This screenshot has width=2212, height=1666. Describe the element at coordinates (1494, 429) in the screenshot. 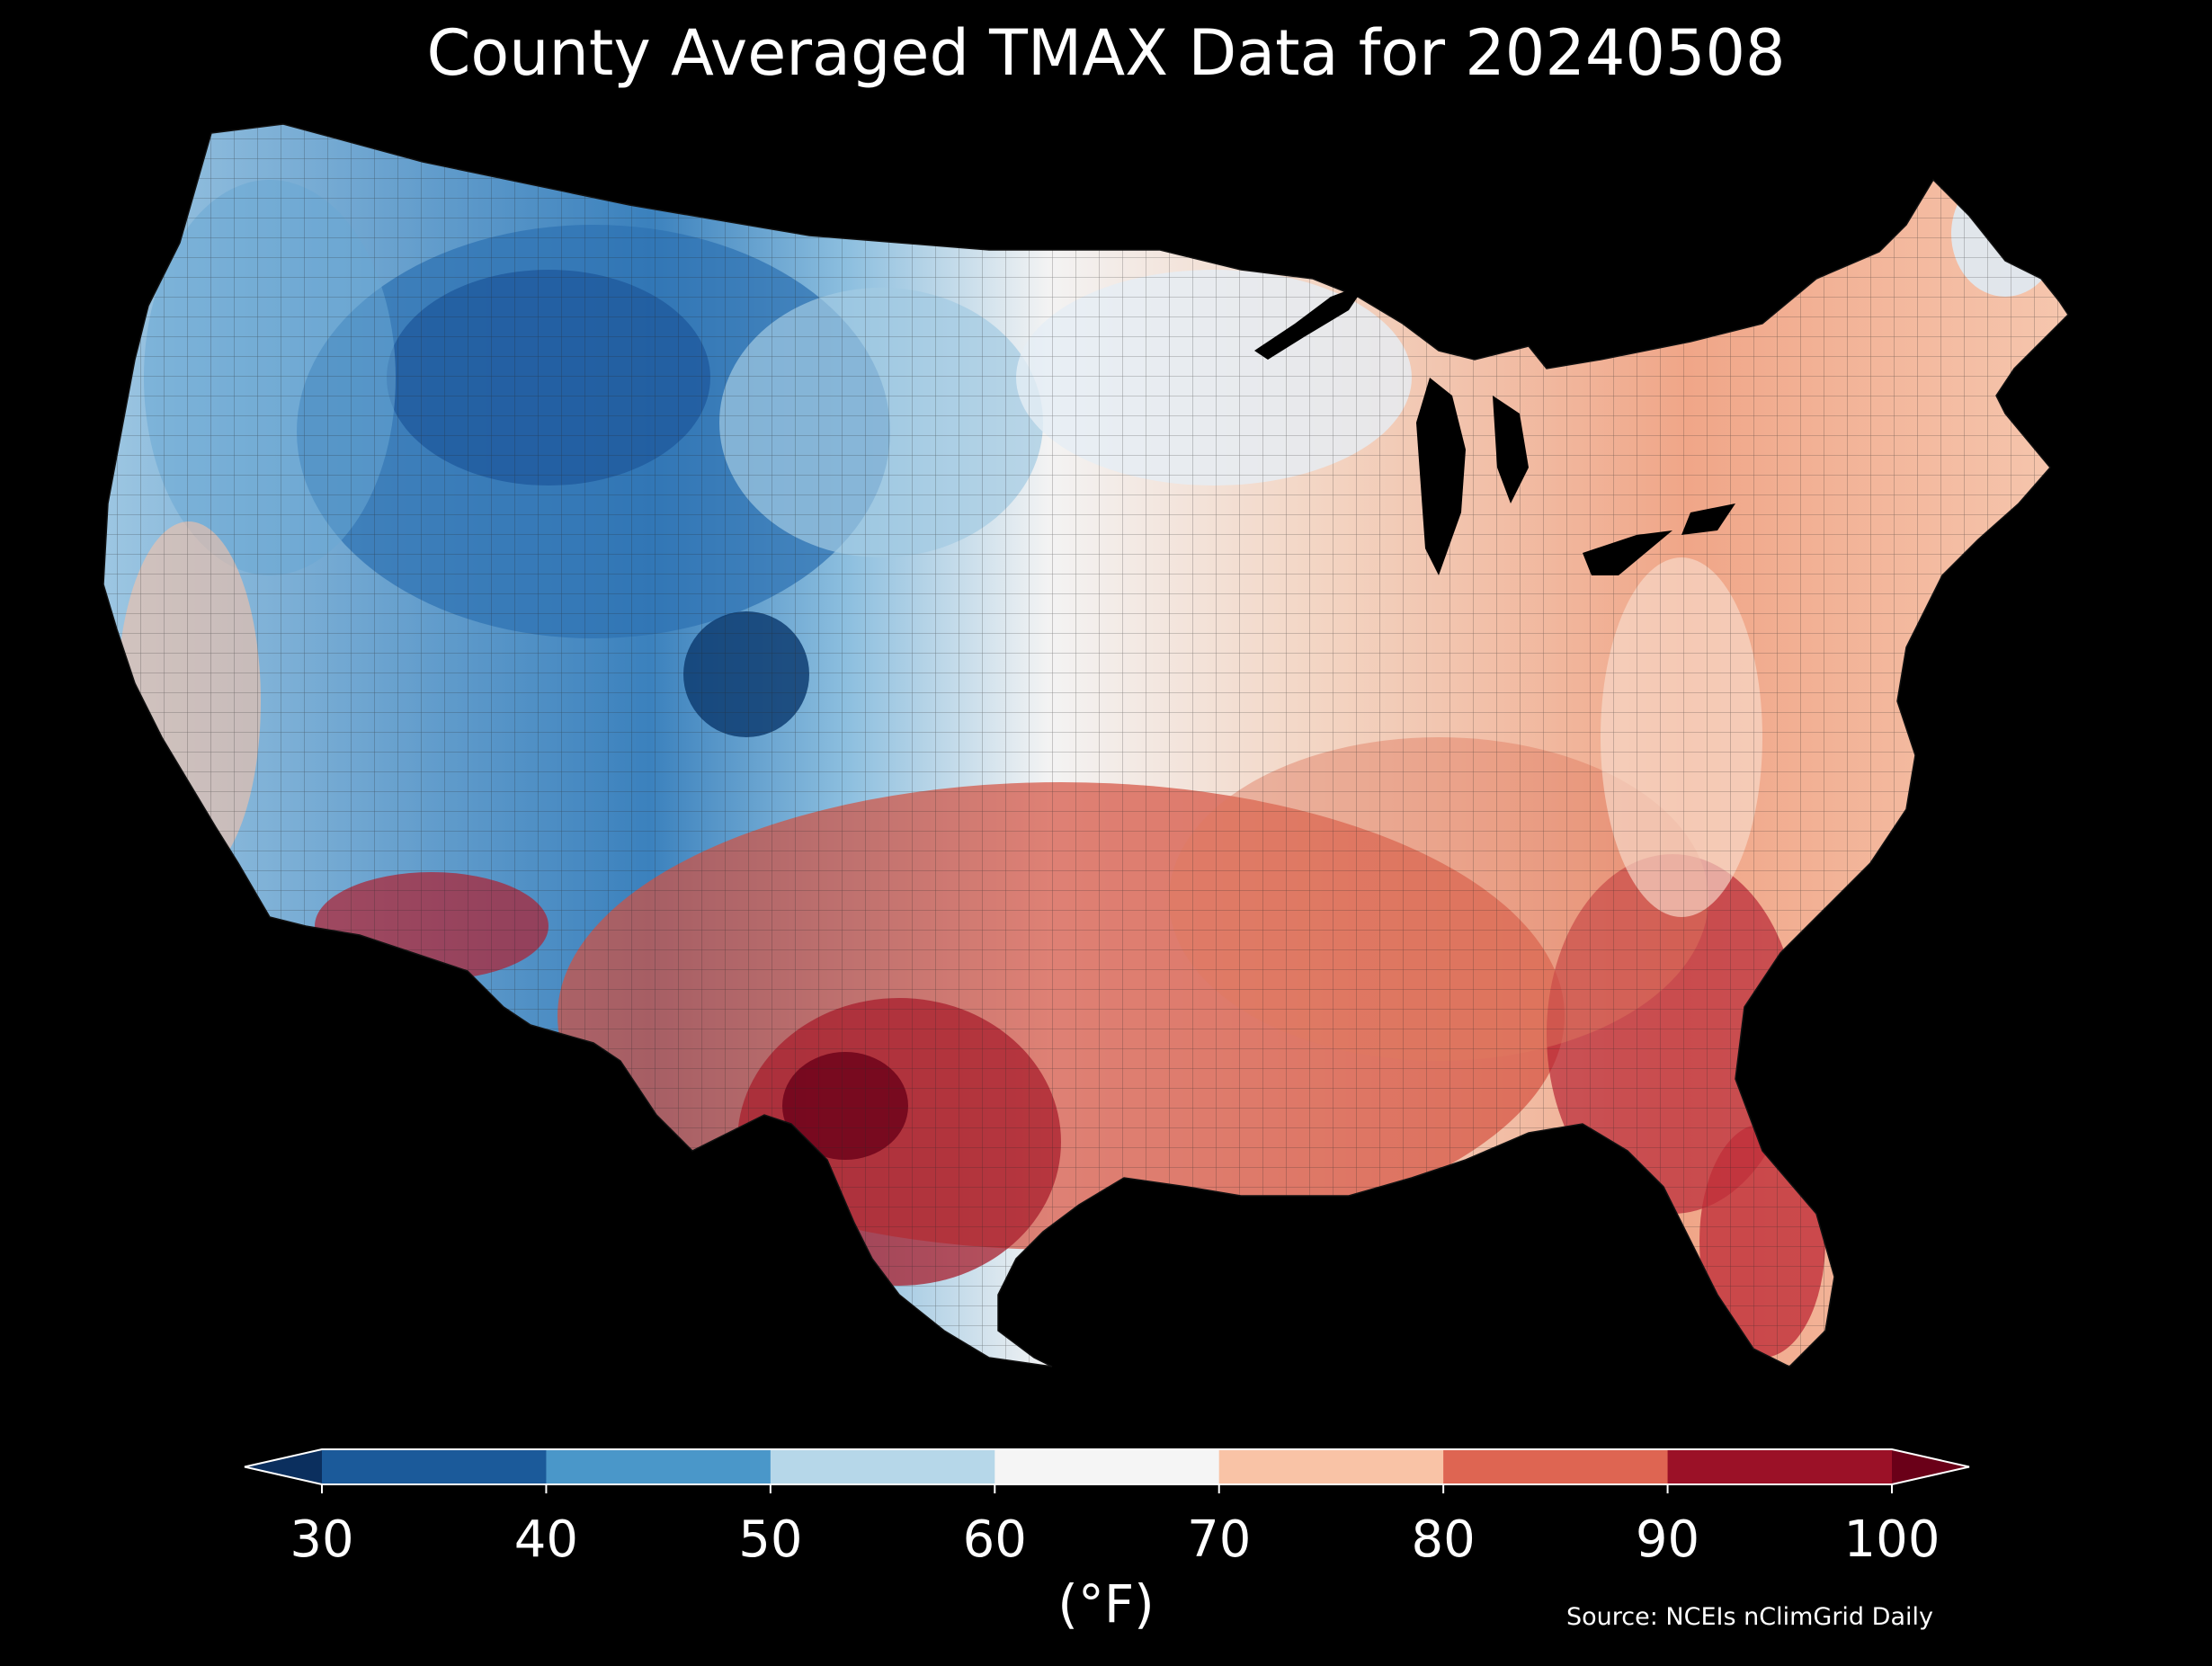

I see `great-lakes` at that location.